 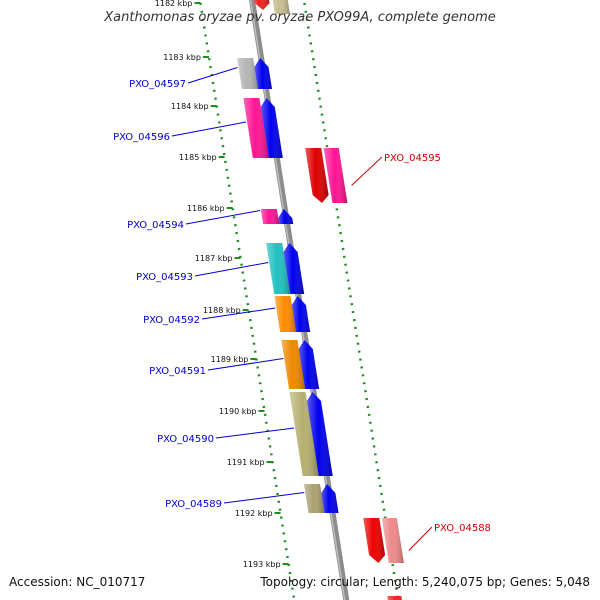 I want to click on gene-pxo-04590-label: PXO_04590, so click(x=185, y=439).